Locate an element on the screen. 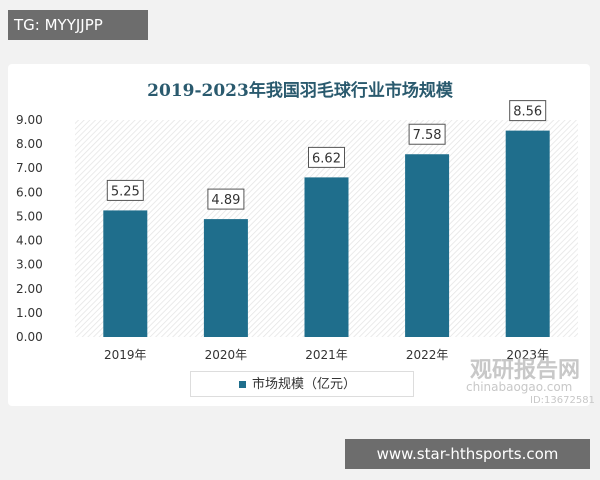  site-overlay: www.star-hthsports.com is located at coordinates (467, 454).